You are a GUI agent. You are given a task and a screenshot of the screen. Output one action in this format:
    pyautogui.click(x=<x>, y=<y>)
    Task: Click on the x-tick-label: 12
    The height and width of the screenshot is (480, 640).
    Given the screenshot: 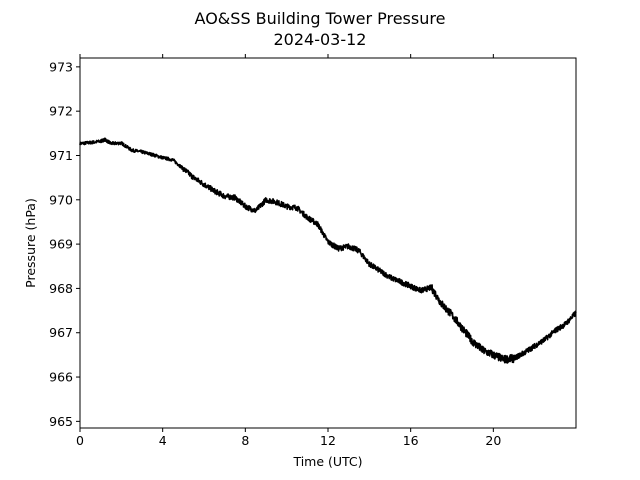 What is the action you would take?
    pyautogui.click(x=328, y=440)
    